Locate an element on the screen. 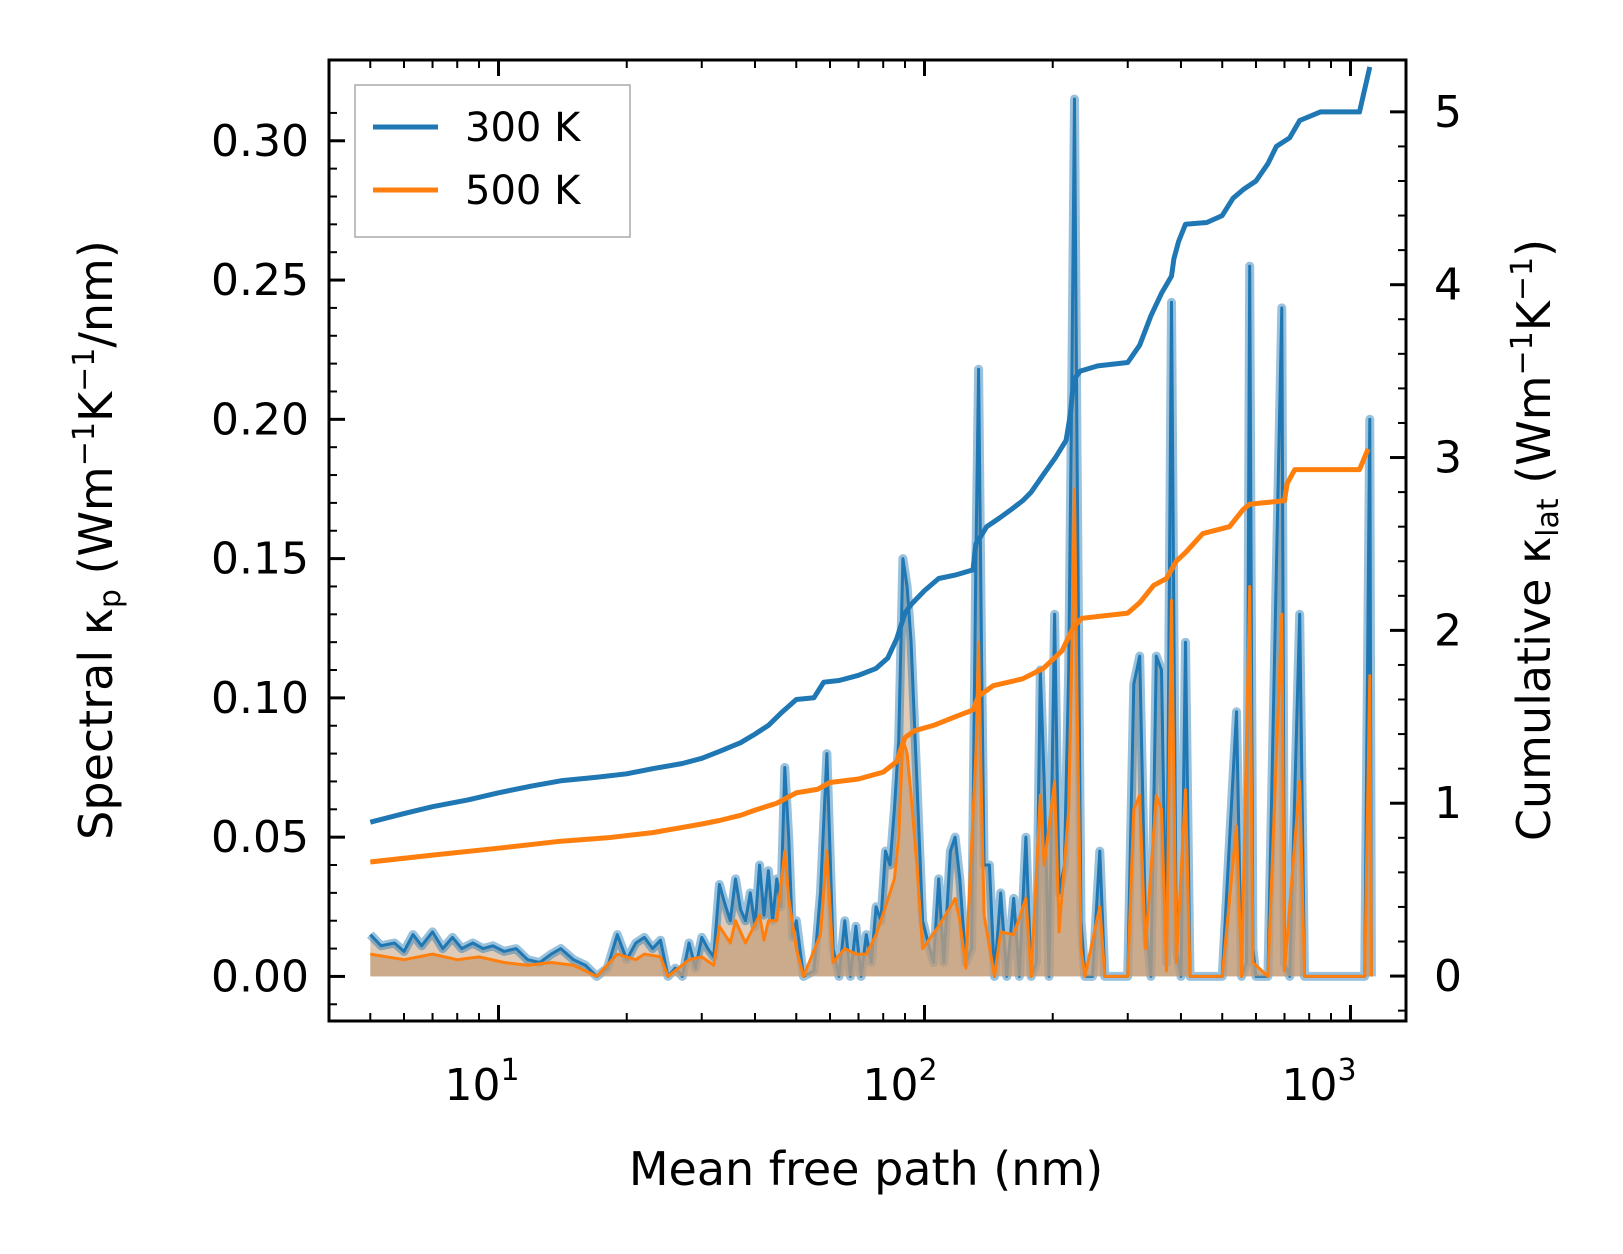  left-axis-title: Spectral κp (Wm−1K−1/nm) is located at coordinates (97, 540).